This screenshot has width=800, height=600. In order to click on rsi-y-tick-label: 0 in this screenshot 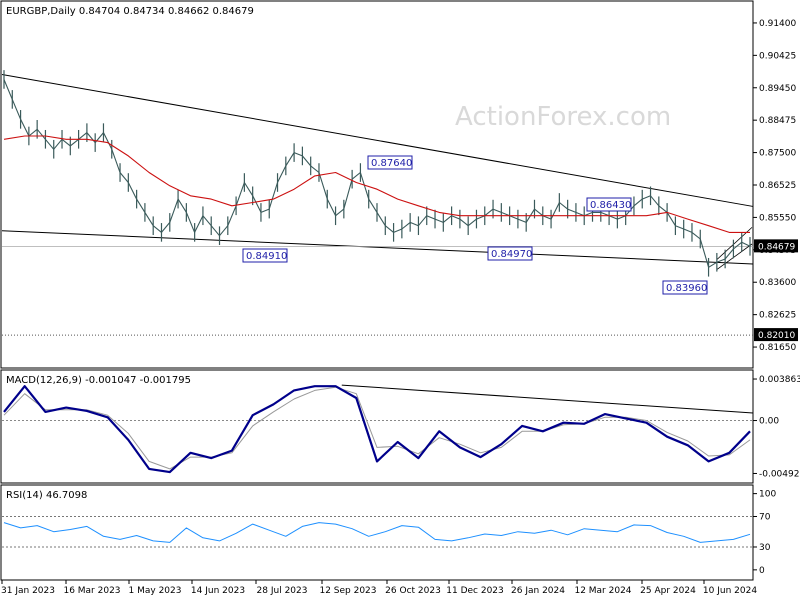, I will do `click(762, 571)`.